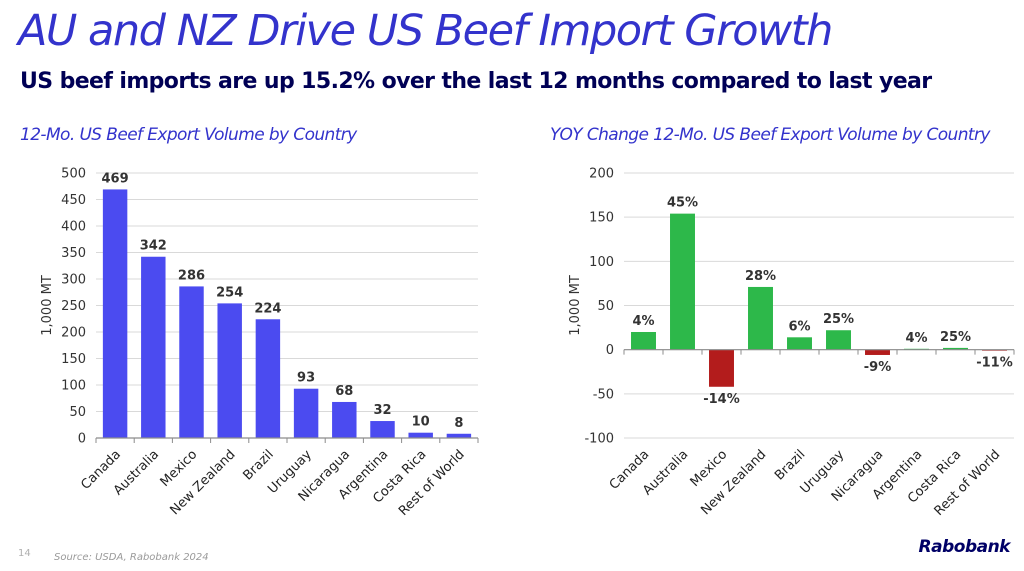 This screenshot has height=571, width=1024. What do you see at coordinates (721, 399) in the screenshot?
I see `yoy-data-label: -14%` at bounding box center [721, 399].